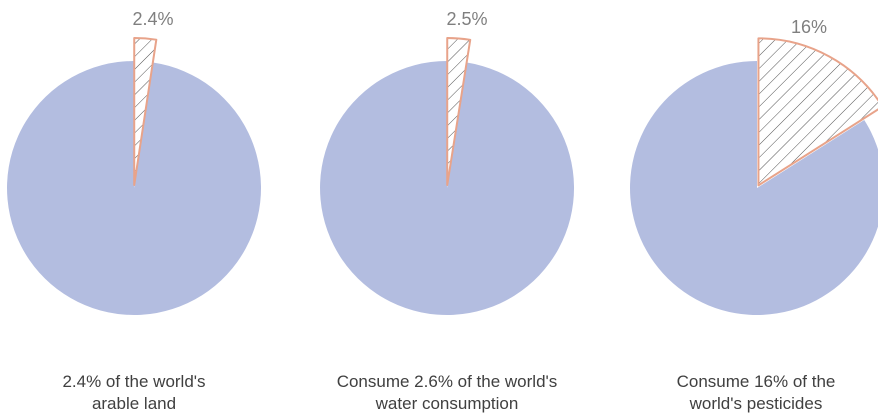  Describe the element at coordinates (134, 403) in the screenshot. I see `caption-line-2: arable land` at that location.